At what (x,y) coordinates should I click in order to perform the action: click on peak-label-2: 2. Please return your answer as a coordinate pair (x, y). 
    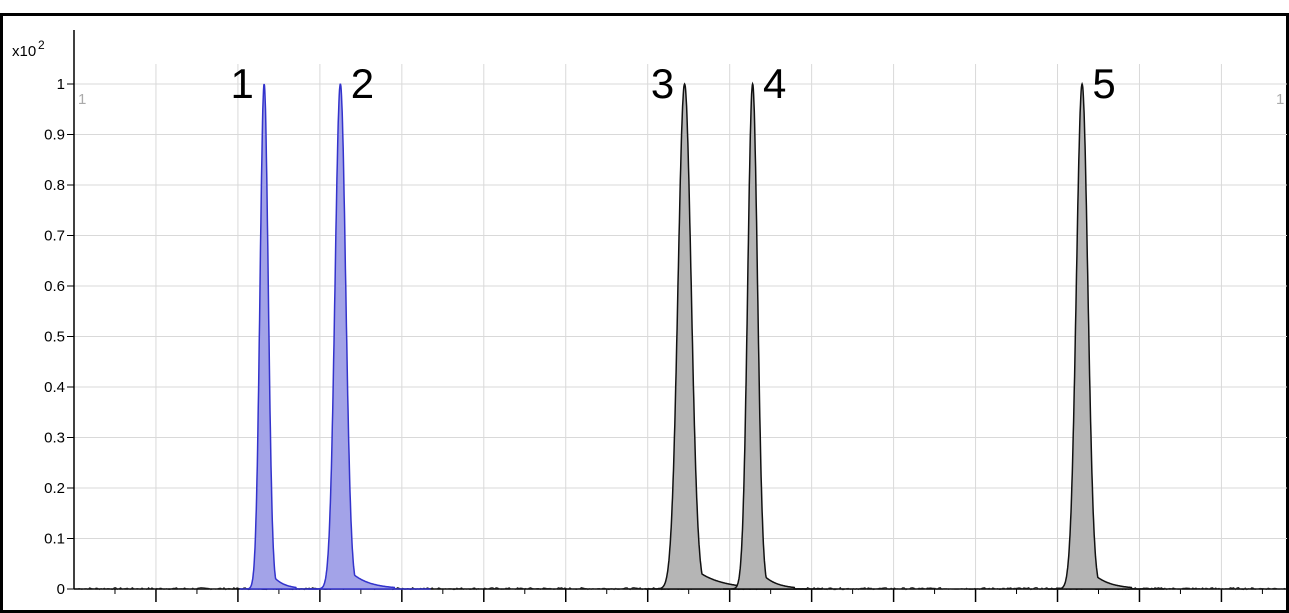
    Looking at the image, I should click on (362, 83).